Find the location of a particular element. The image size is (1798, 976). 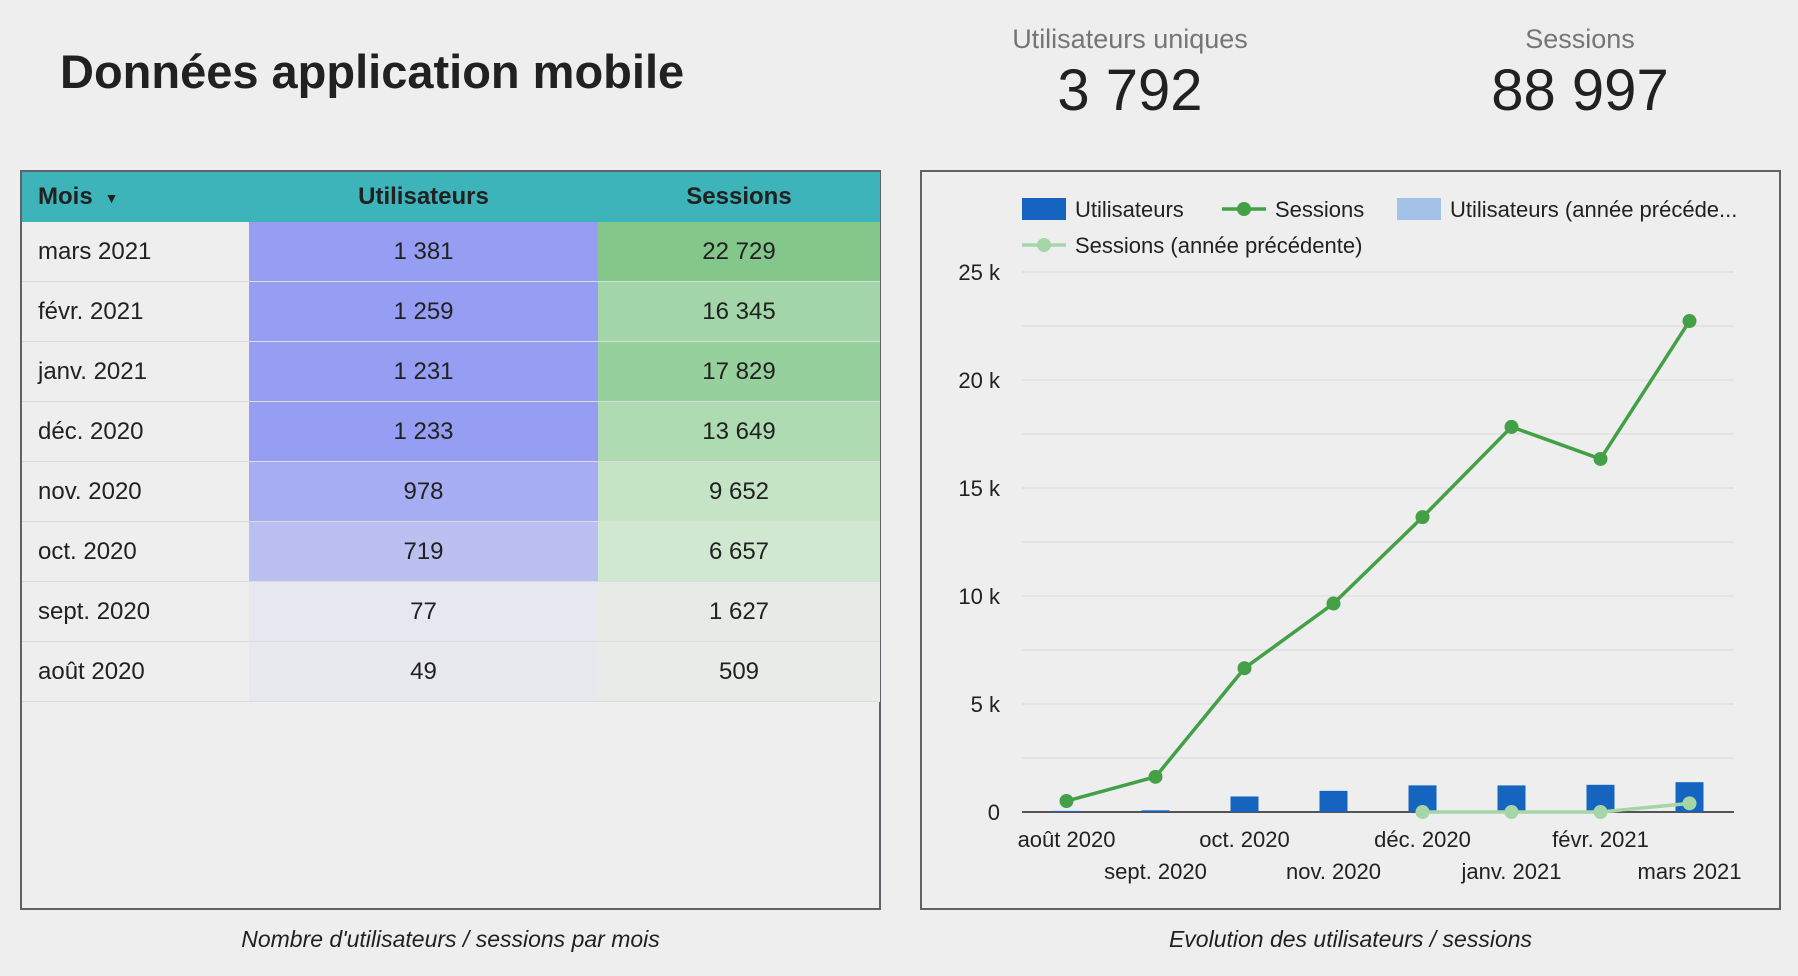

kpi-sessions: Sessions 88 997 is located at coordinates (1580, 74).